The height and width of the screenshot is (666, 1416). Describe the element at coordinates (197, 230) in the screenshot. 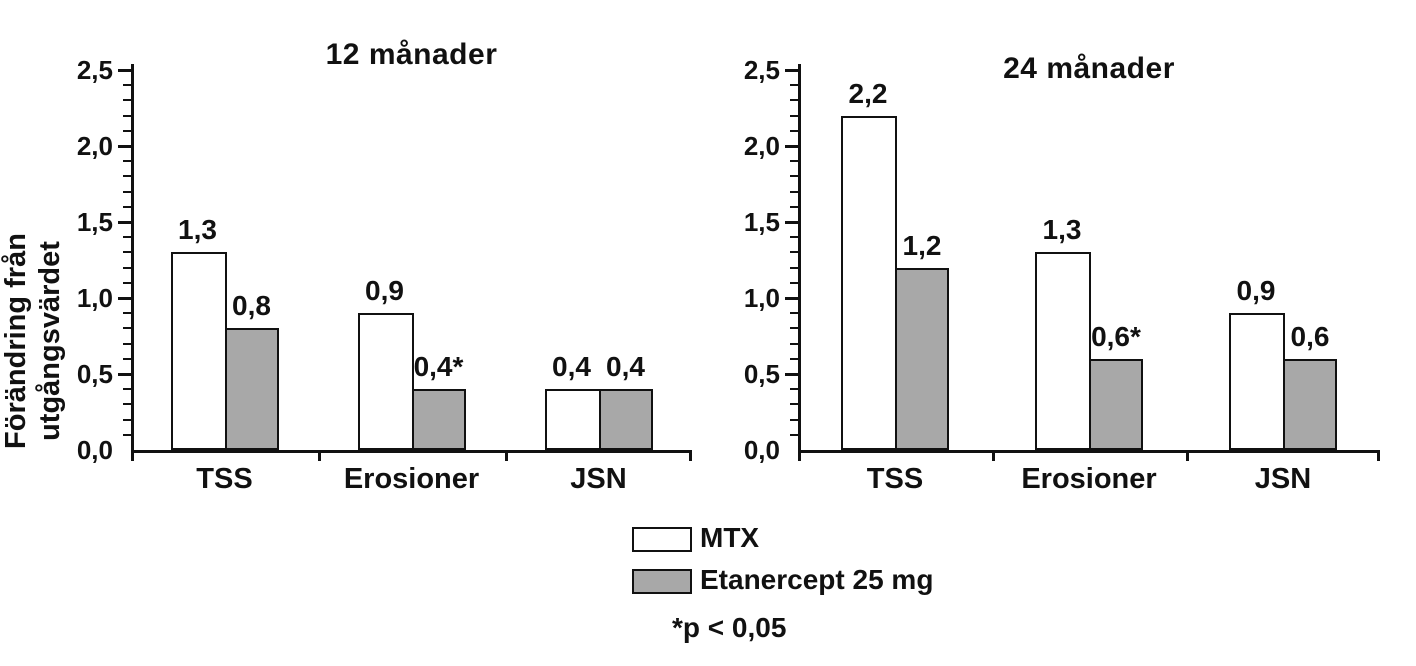

I see `value-label-mtx-tss: 1,3` at that location.